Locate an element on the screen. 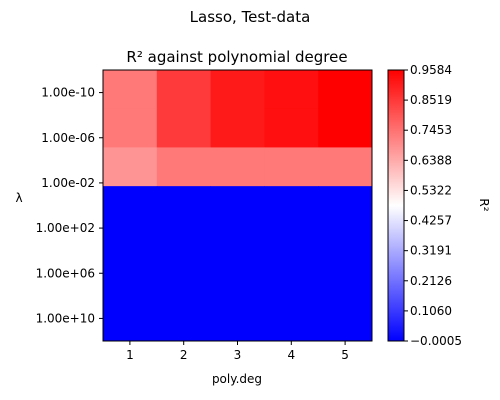 Image resolution: width=500 pixels, height=400 pixels. x-tick-label: 4 is located at coordinates (291, 355).